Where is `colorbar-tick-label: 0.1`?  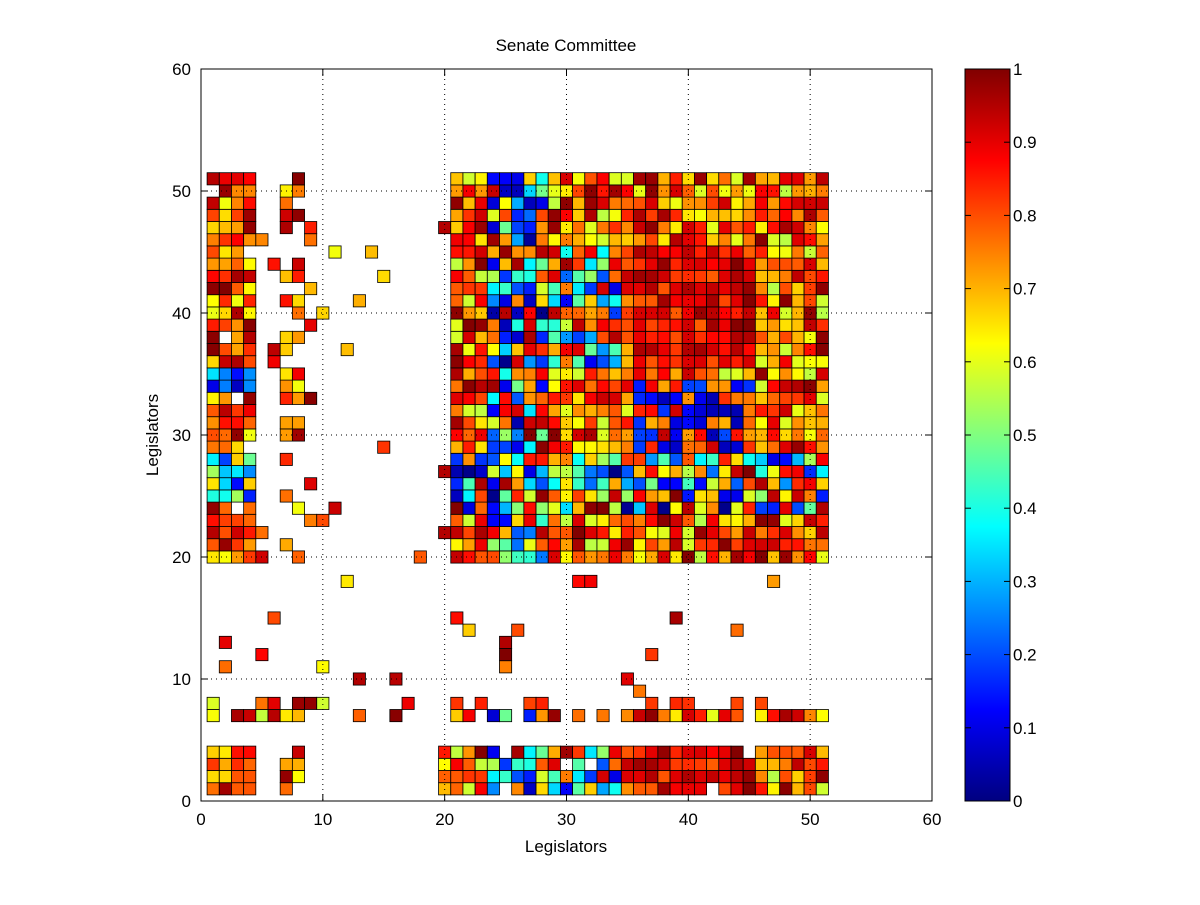
colorbar-tick-label: 0.1 is located at coordinates (1025, 728).